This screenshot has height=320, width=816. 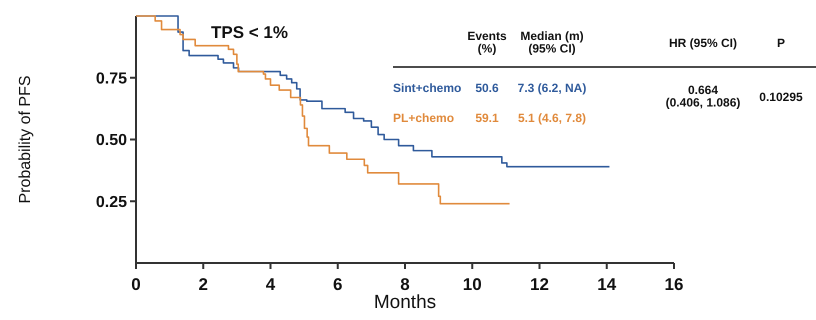 What do you see at coordinates (487, 42) in the screenshot?
I see `annotation: Events (%)` at bounding box center [487, 42].